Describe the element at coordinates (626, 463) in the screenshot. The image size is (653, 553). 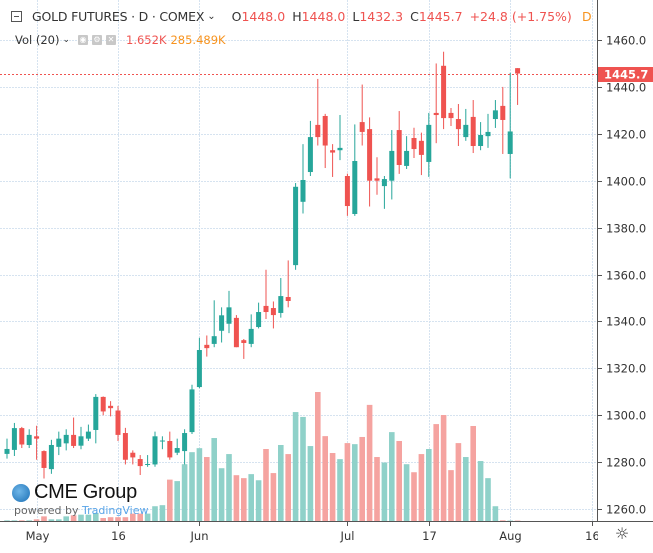
I see `y-tick-label: 1280.0` at that location.